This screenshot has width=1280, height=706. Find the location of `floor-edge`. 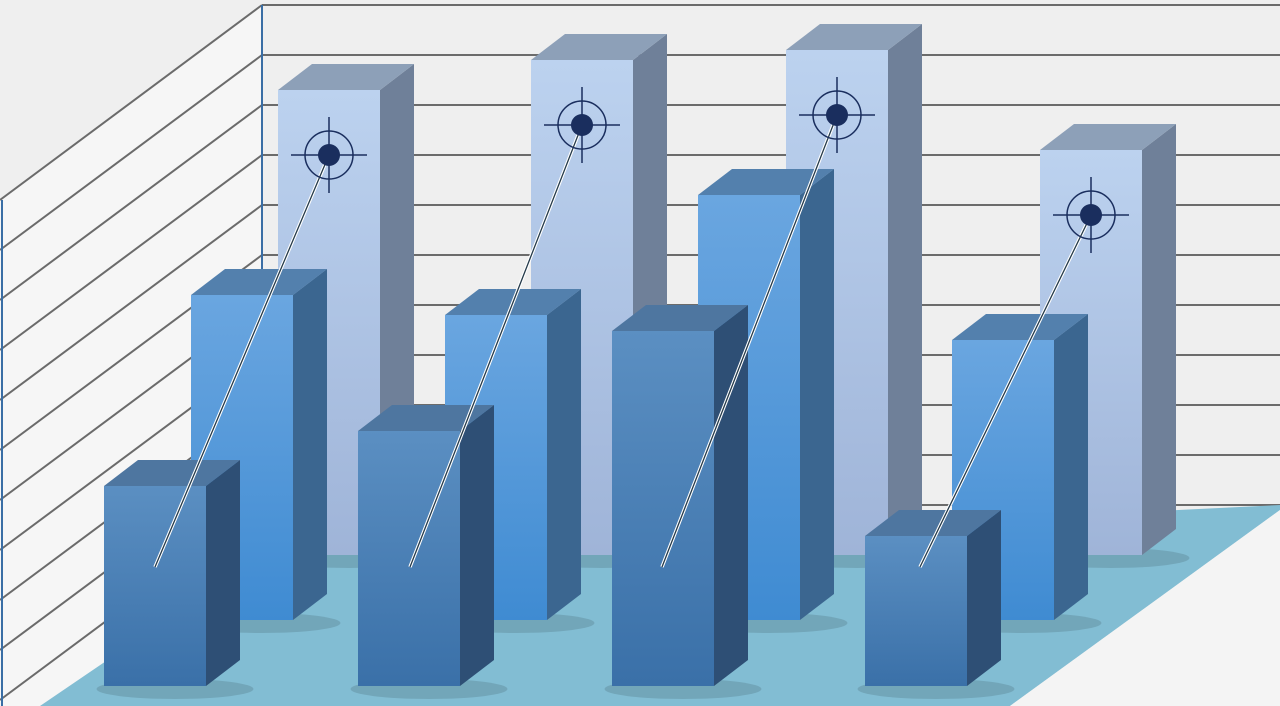

floor-edge is located at coordinates (1145, 608).